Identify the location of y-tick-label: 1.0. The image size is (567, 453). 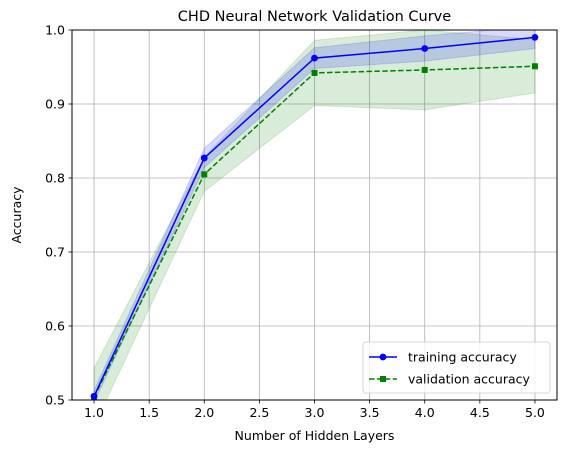
(55, 30).